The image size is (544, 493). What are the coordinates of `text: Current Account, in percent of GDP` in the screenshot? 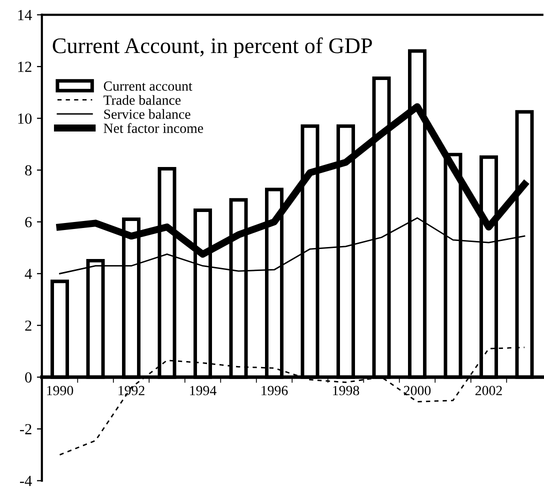 It's located at (212, 47).